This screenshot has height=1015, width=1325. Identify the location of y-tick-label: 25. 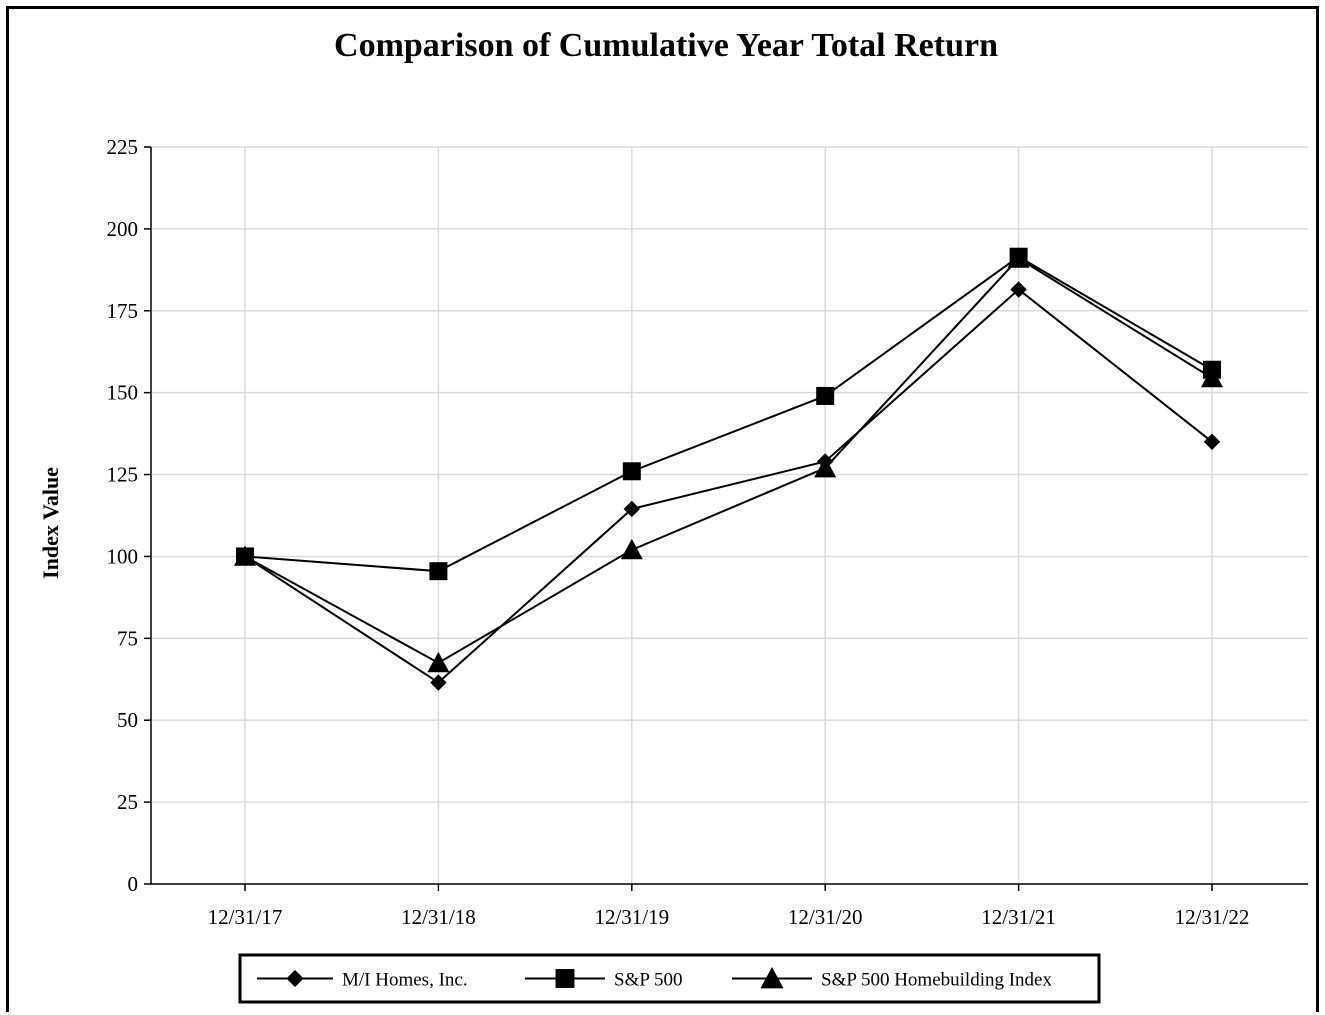
(127, 802).